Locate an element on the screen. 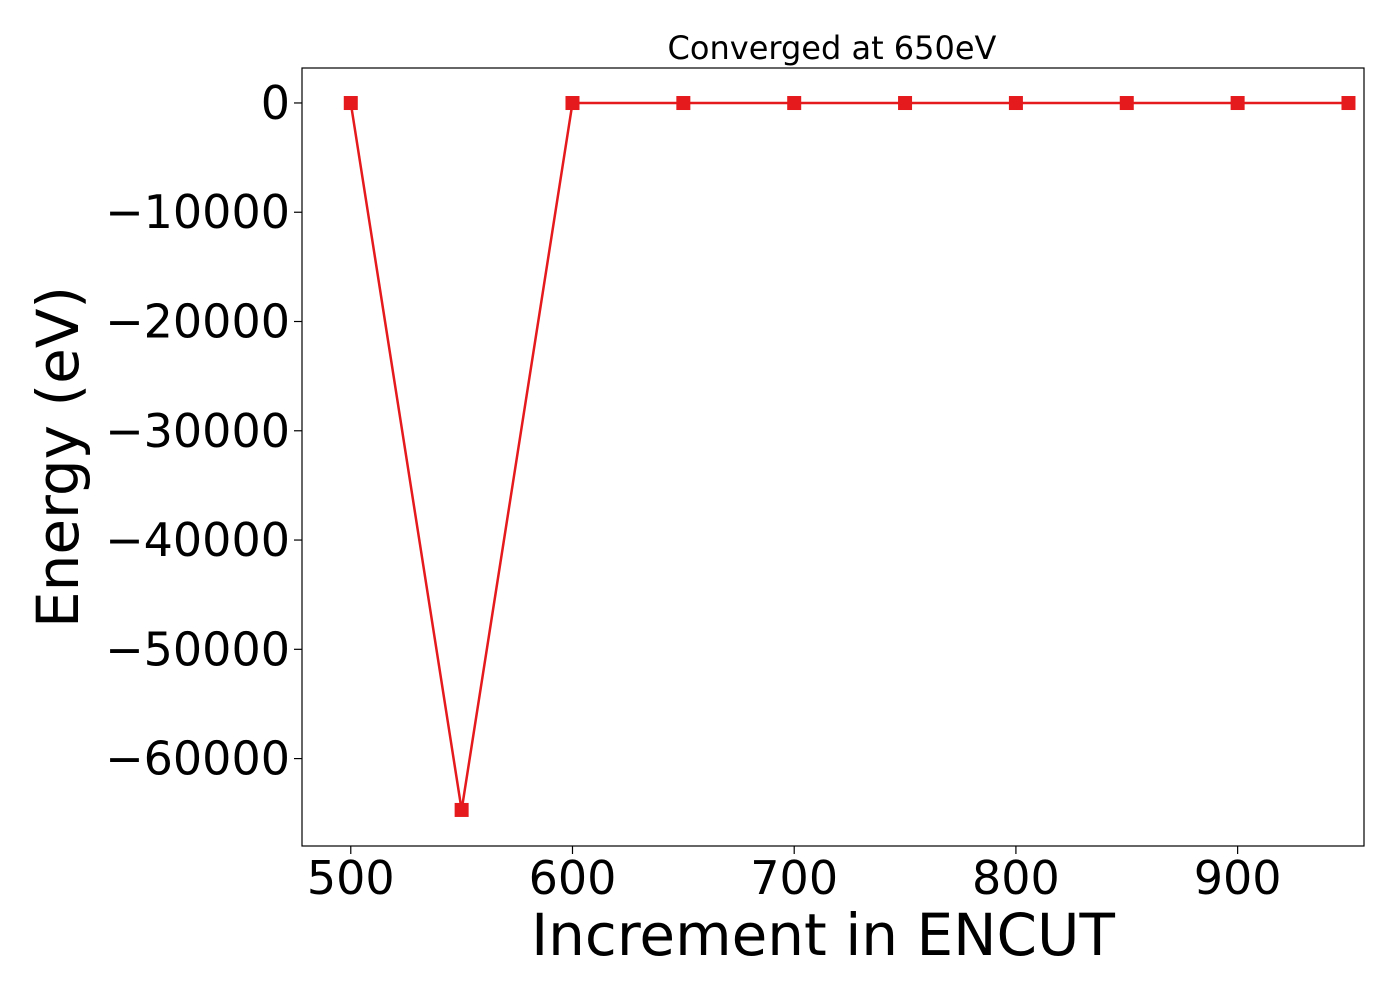 The image size is (1400, 1000). x-tick-label: 800 is located at coordinates (1016, 878).